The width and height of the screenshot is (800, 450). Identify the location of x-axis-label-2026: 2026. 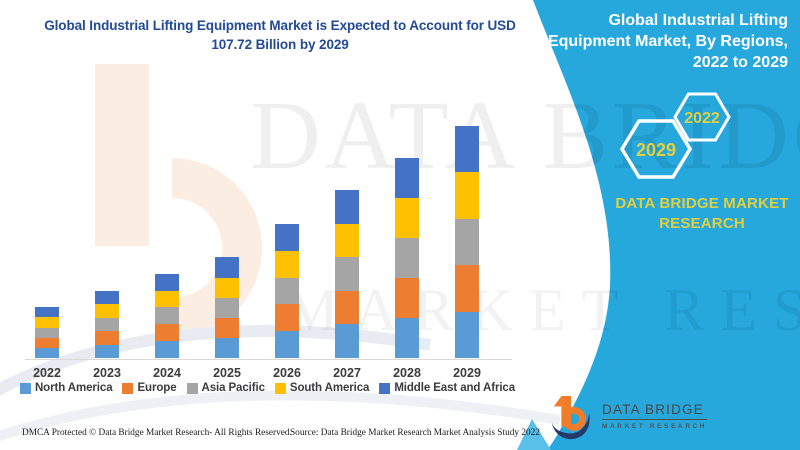
(287, 373).